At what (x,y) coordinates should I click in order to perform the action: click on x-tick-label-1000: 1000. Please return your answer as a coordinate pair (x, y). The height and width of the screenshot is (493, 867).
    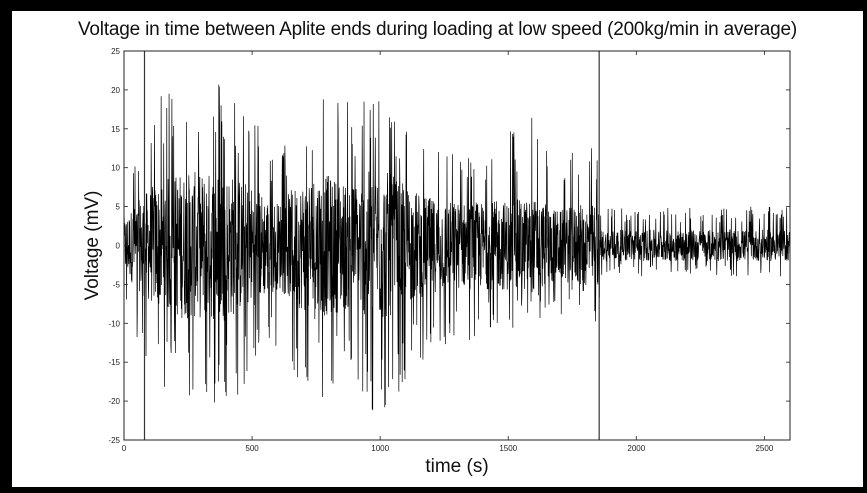
    Looking at the image, I should click on (380, 448).